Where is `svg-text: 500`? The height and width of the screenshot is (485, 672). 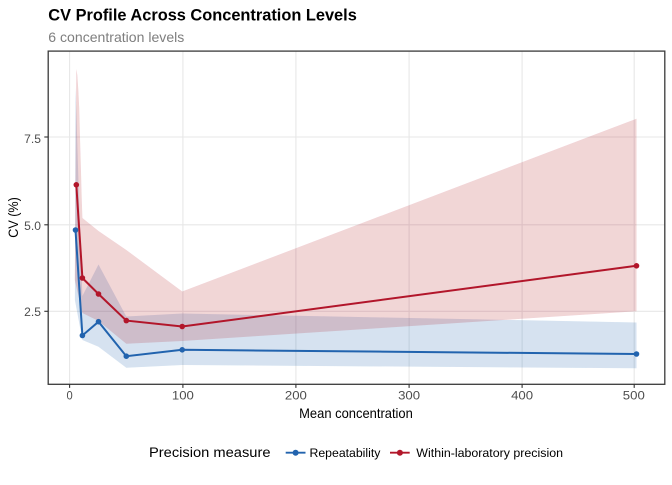 svg-text: 500 is located at coordinates (634, 395).